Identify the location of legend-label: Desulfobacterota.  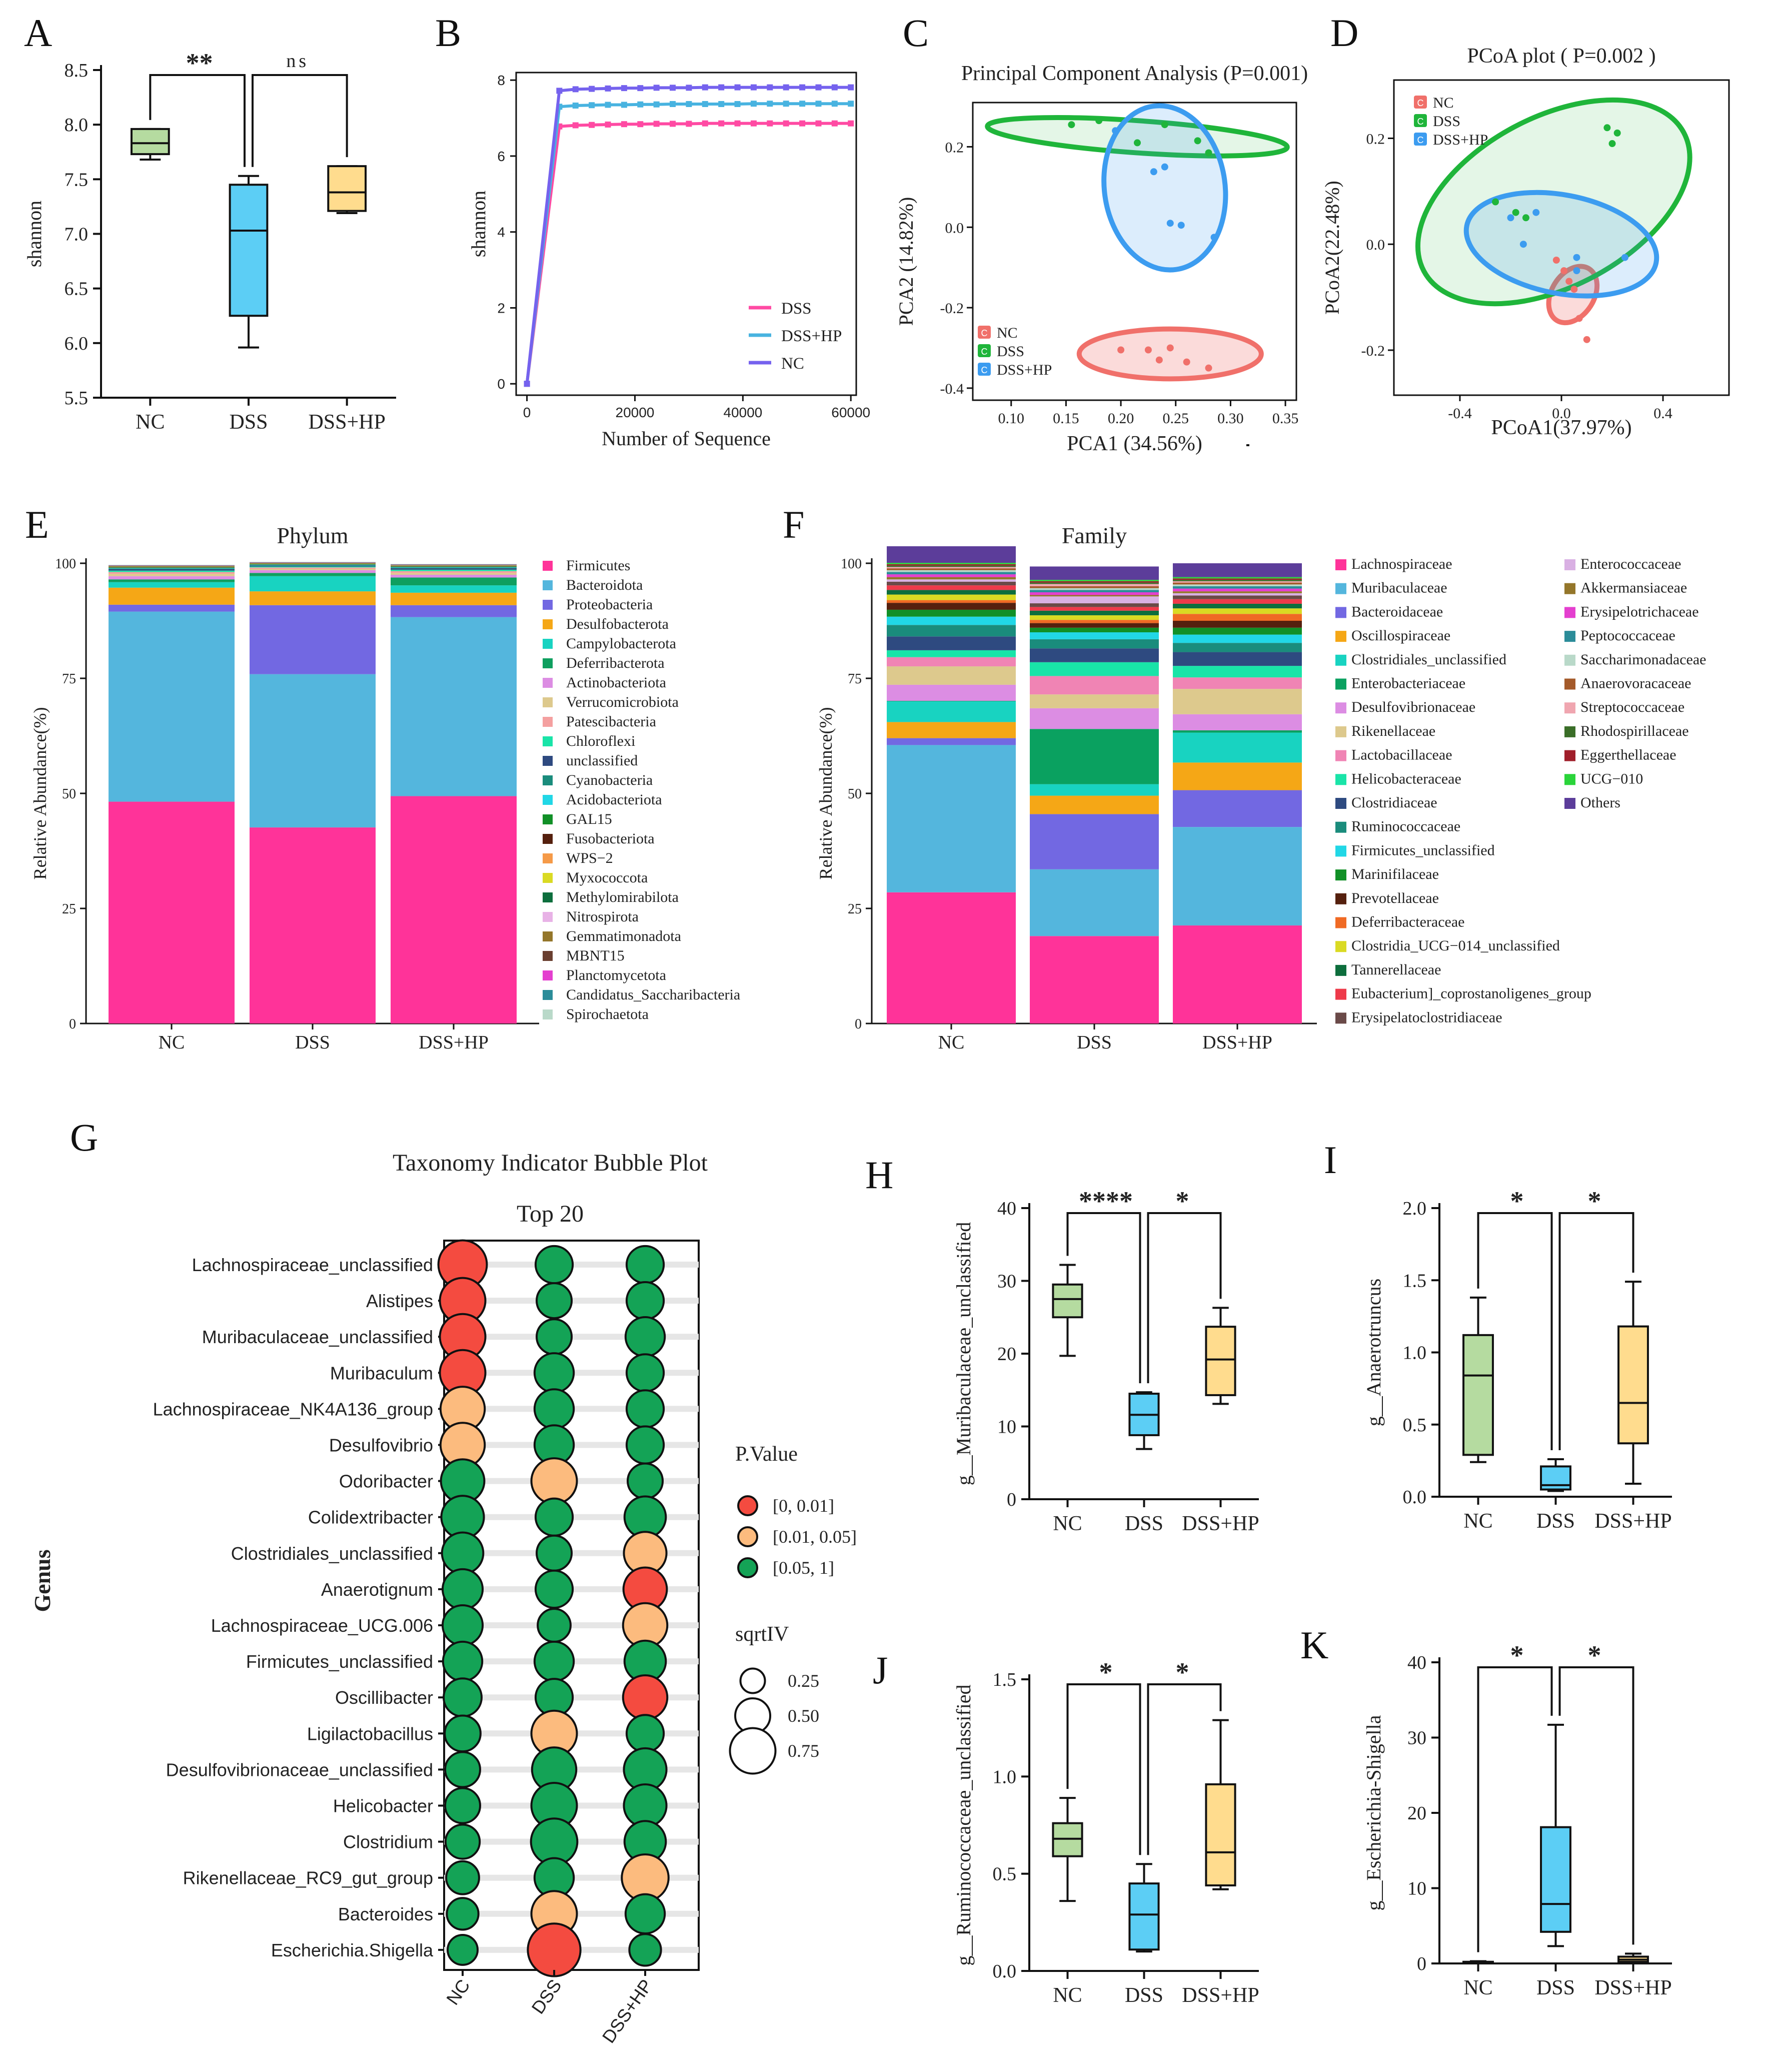
(617, 624).